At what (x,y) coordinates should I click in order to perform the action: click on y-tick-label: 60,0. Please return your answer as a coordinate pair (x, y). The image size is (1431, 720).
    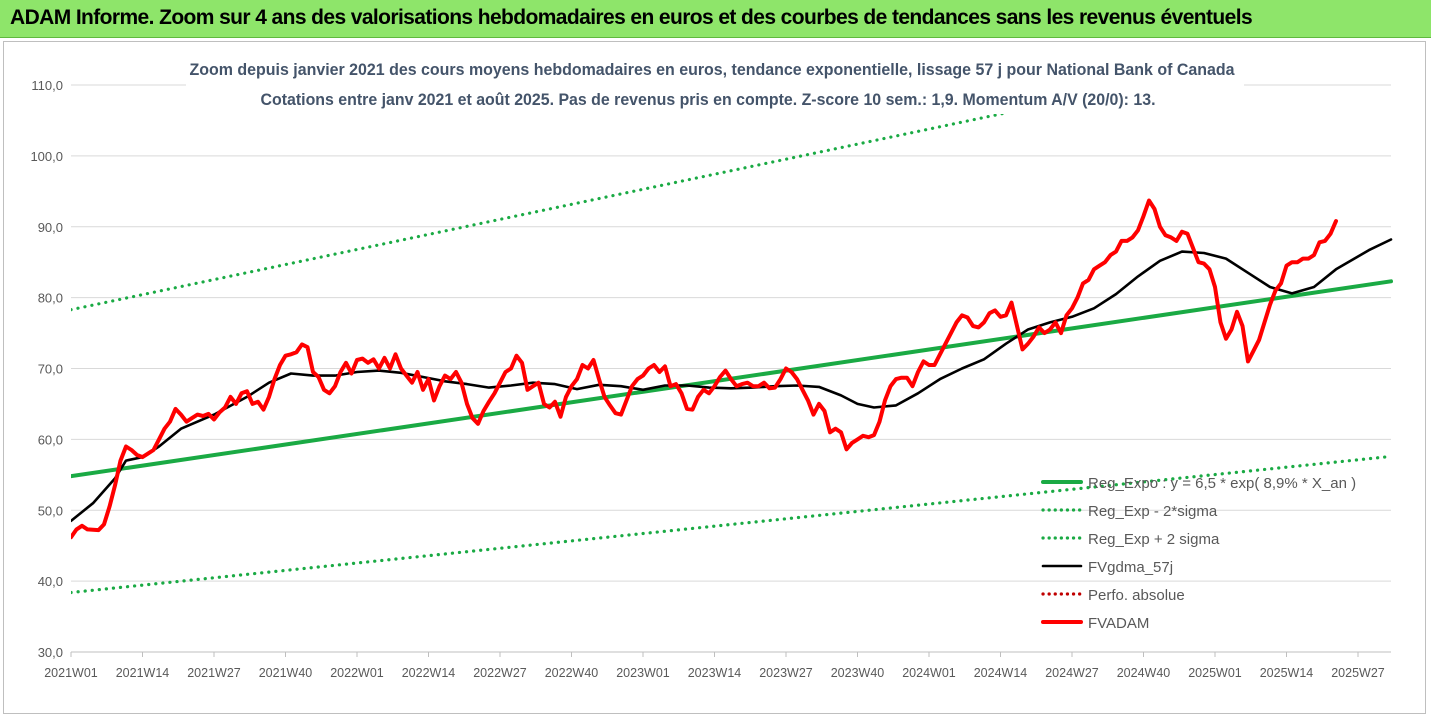
    Looking at the image, I should click on (50, 439).